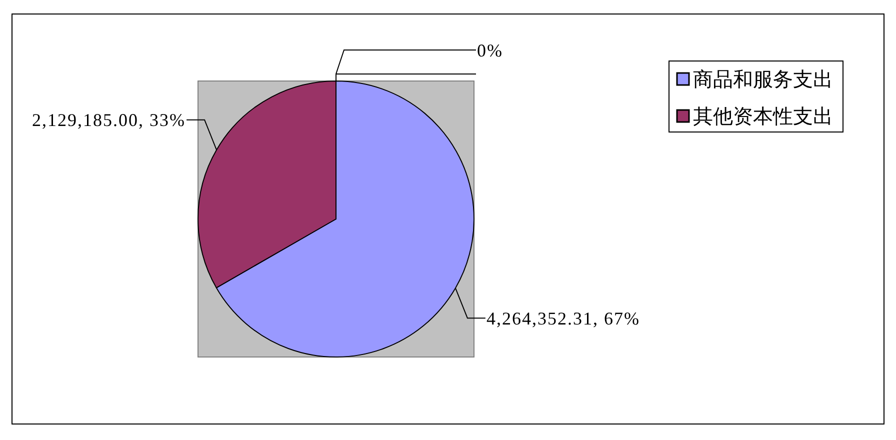  Describe the element at coordinates (763, 80) in the screenshot. I see `legend-label: 商品和服务支出` at that location.